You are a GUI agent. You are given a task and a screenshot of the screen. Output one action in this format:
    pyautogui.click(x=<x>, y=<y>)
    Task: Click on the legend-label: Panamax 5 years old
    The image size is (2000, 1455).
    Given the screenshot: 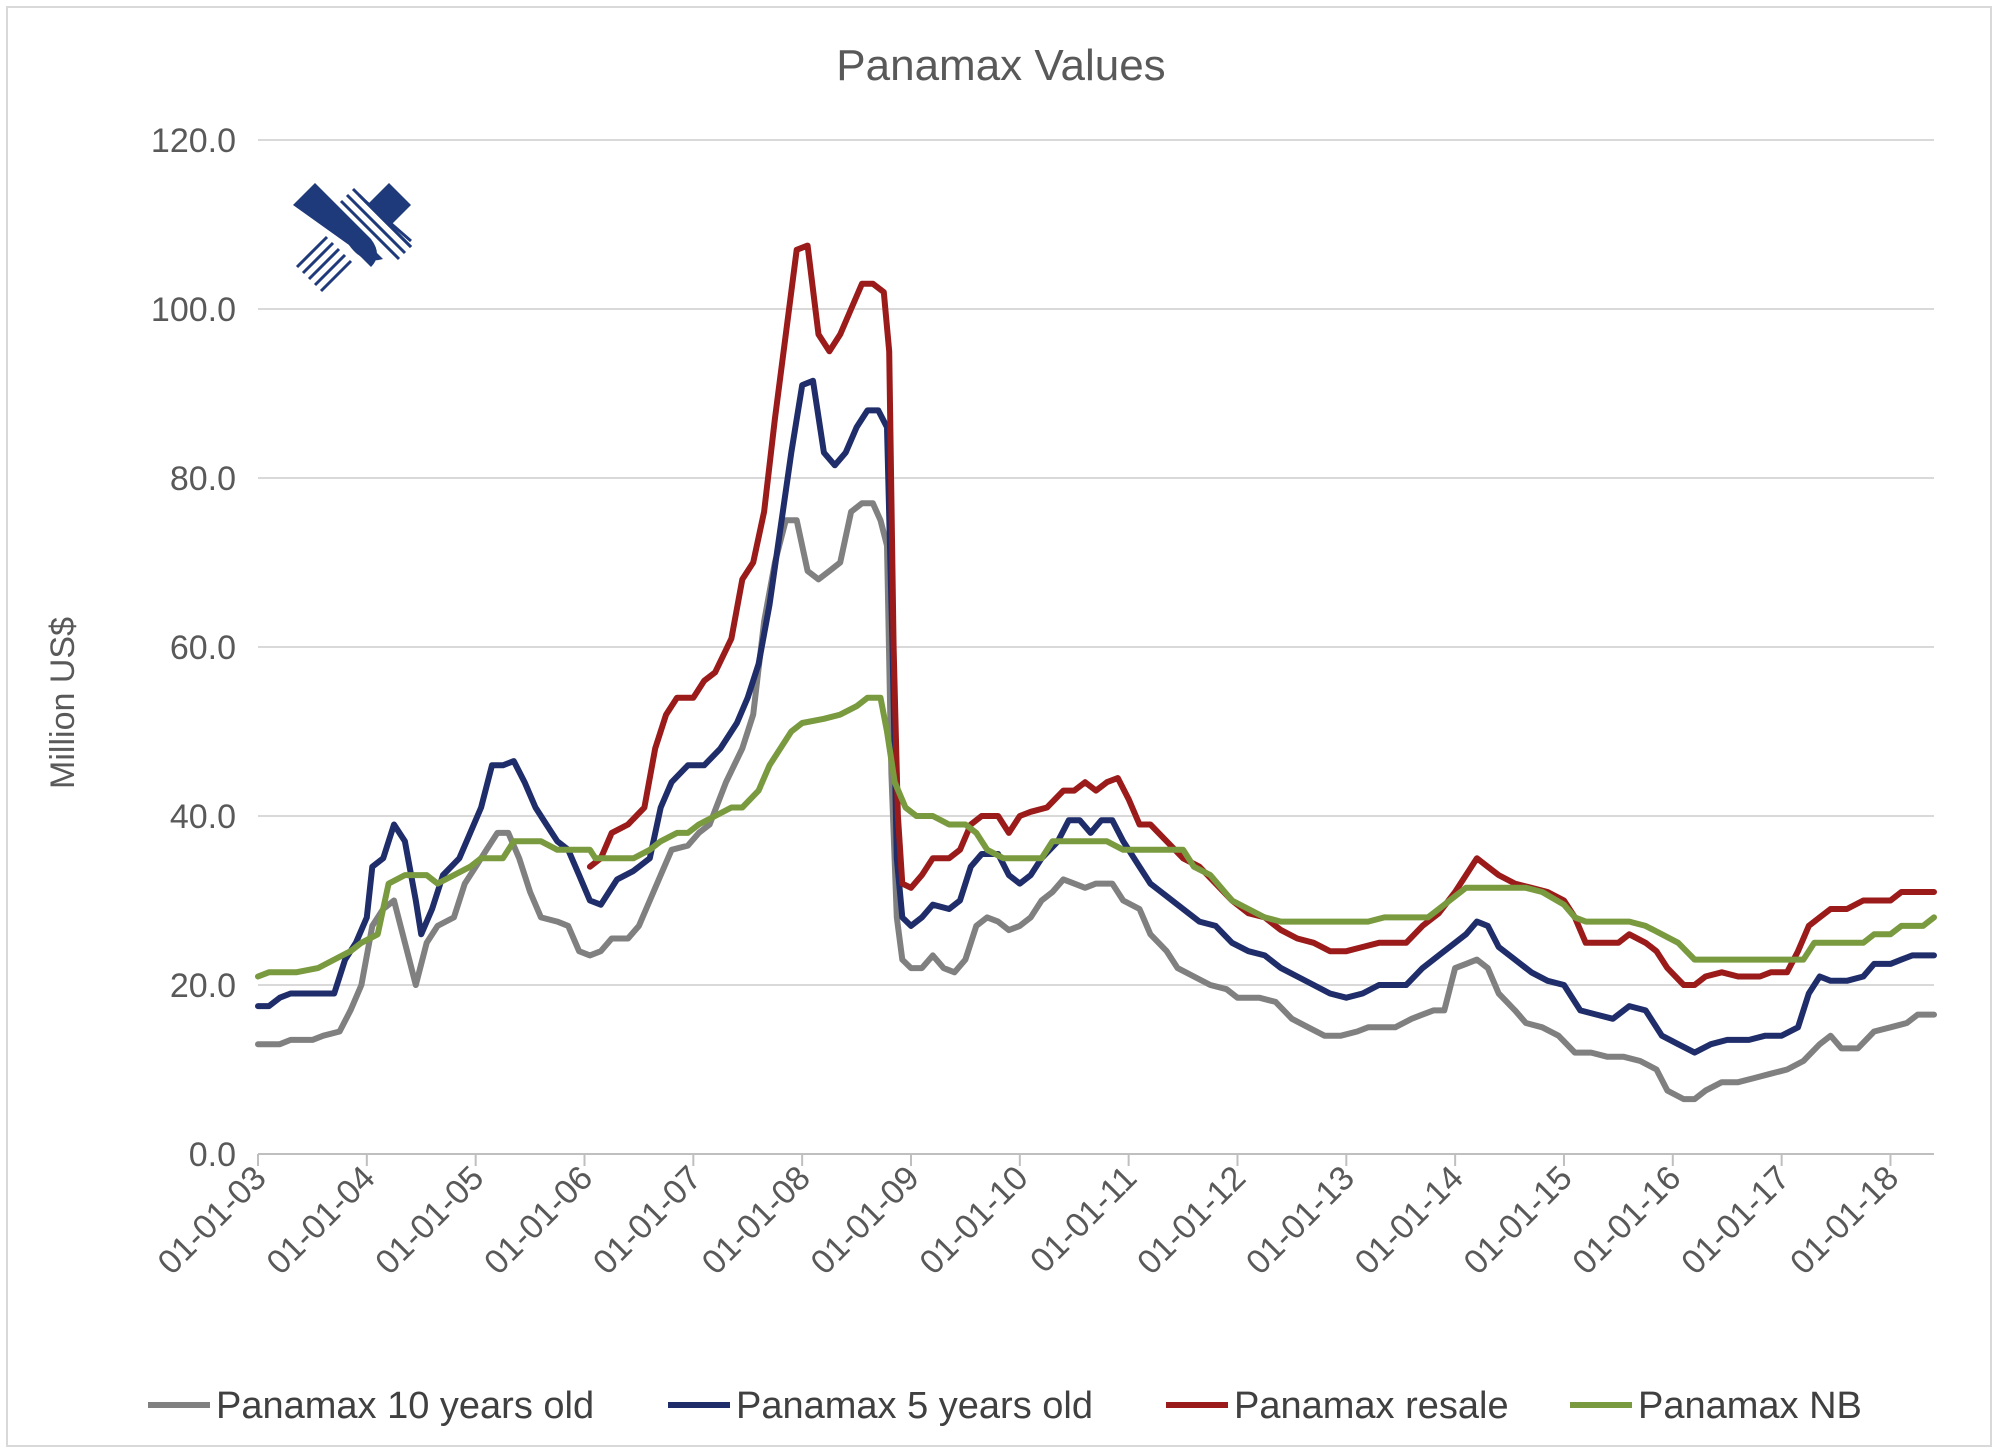 What is the action you would take?
    pyautogui.click(x=914, y=1406)
    